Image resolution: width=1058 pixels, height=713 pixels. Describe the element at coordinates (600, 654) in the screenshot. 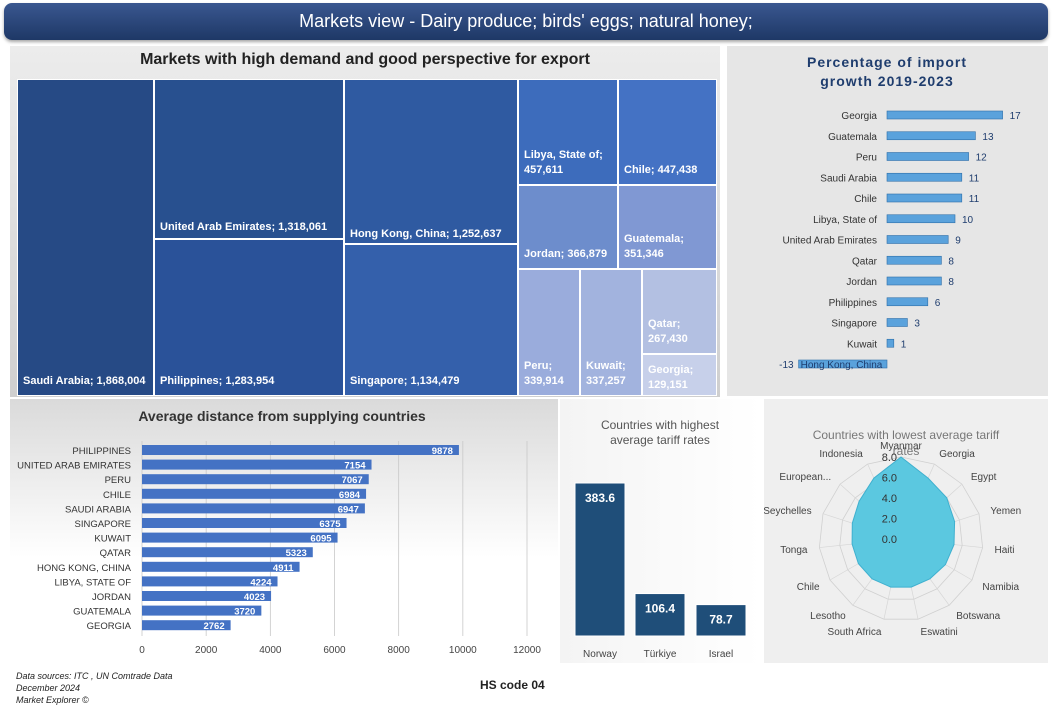

I see `tariff-category-label: Norway` at that location.